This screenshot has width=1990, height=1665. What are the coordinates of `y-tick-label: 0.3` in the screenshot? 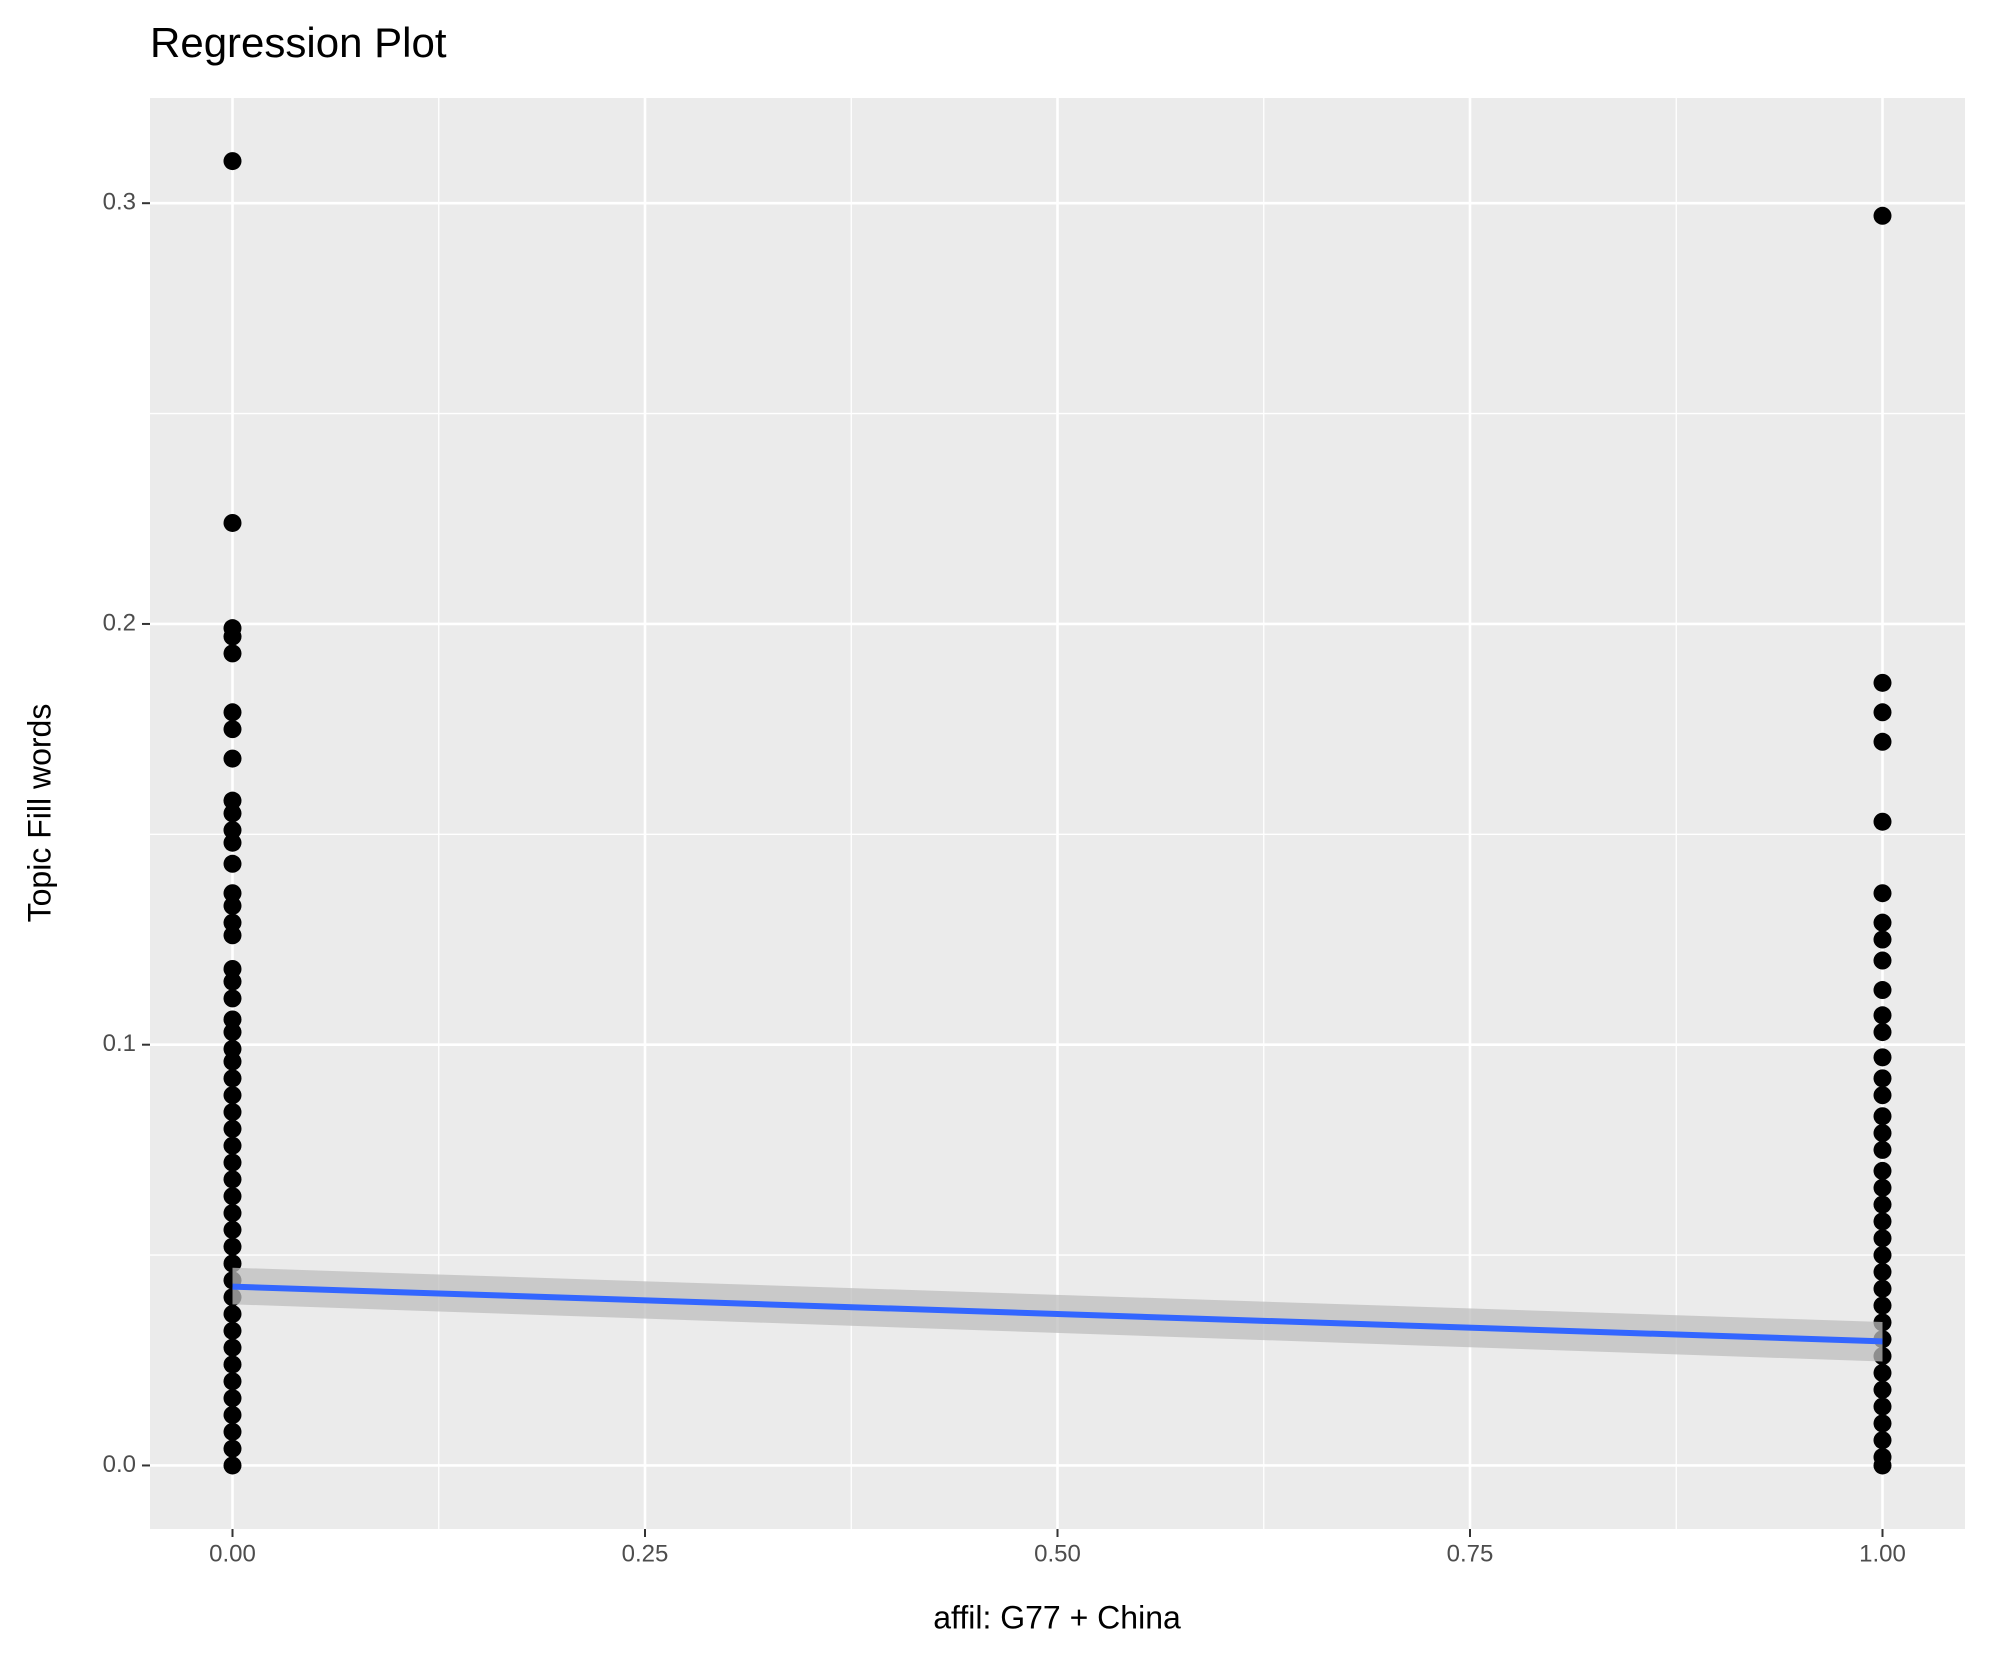 It's located at (119, 202).